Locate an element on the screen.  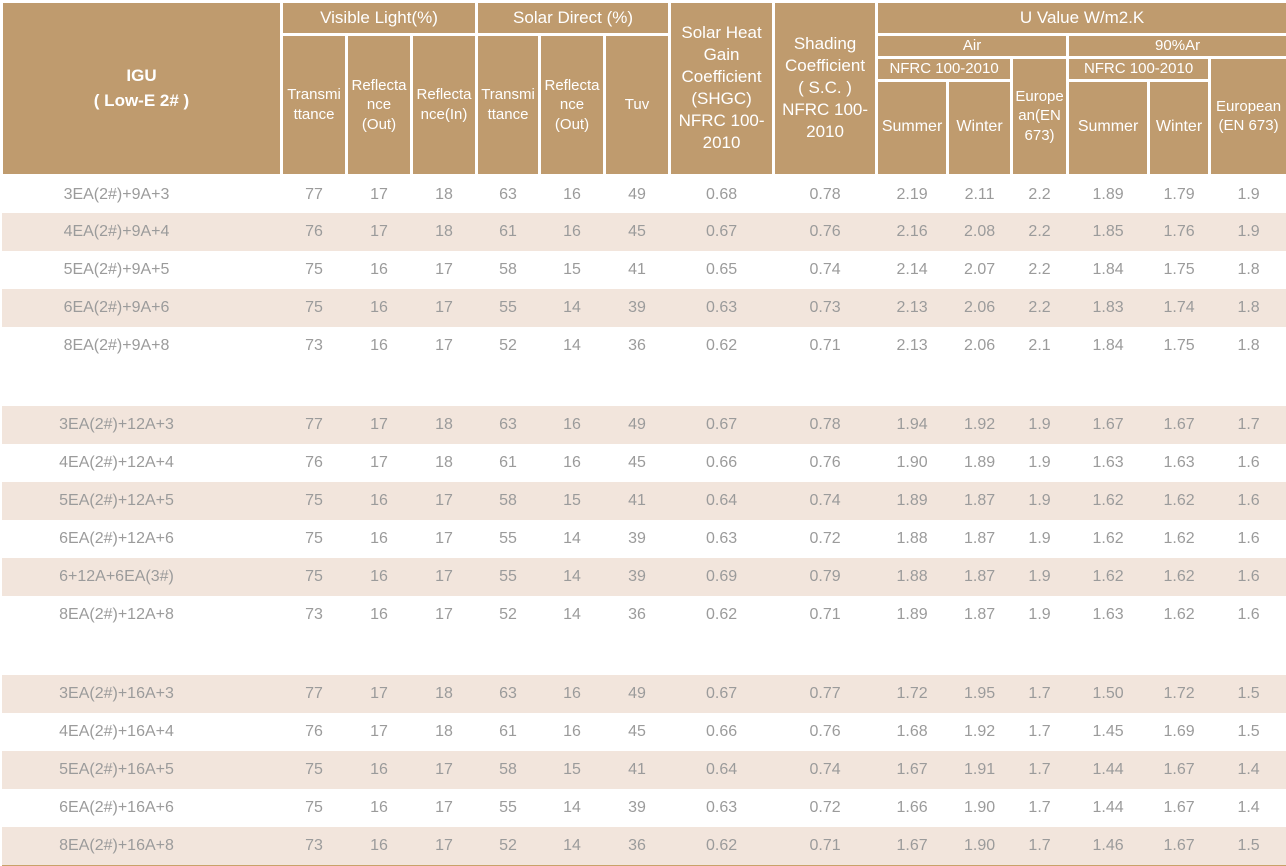
value-cell: 52 is located at coordinates (508, 614).